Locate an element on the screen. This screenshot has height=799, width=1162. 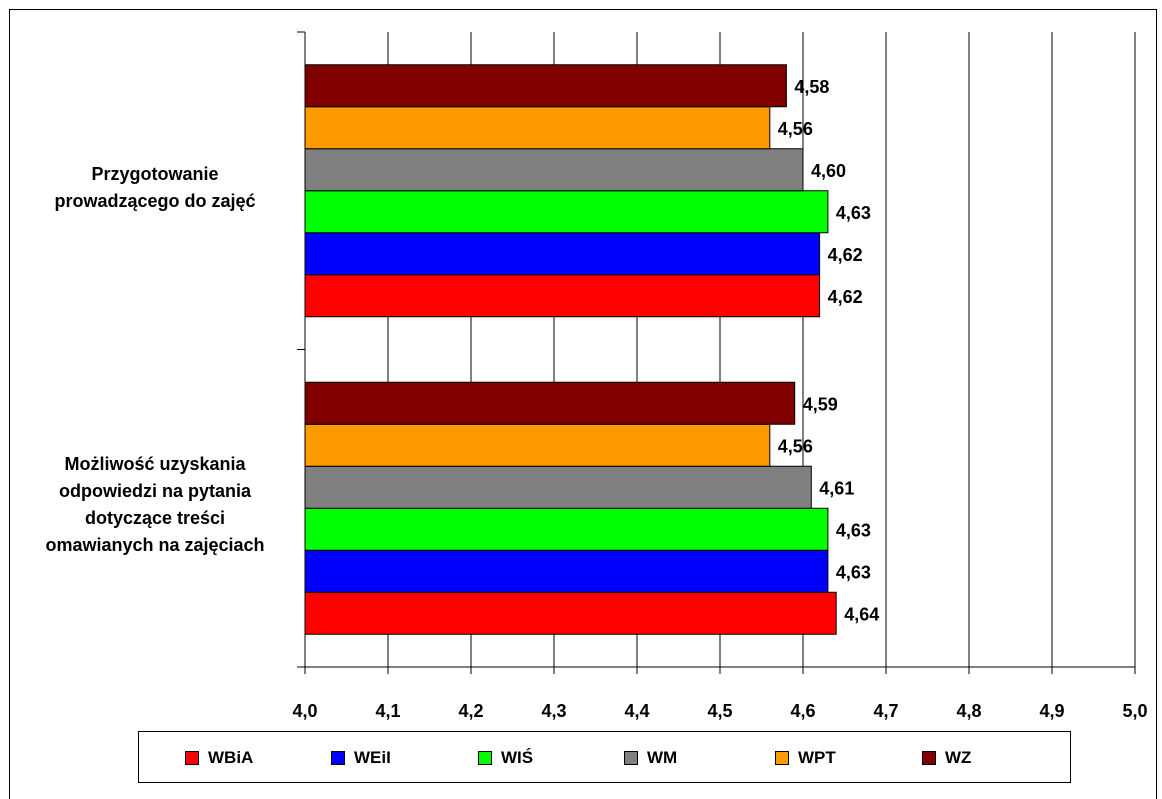
x-tick-label: 4,7 is located at coordinates (885, 711).